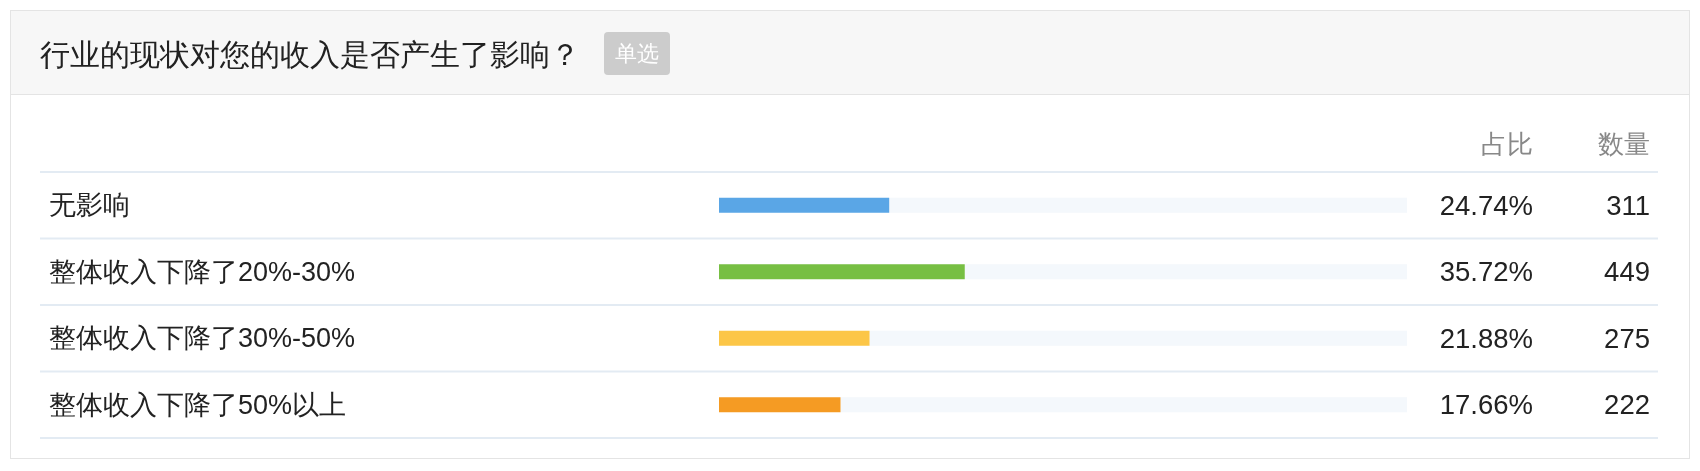 The image size is (1700, 471). I want to click on value-label: 35.72%, so click(1486, 272).